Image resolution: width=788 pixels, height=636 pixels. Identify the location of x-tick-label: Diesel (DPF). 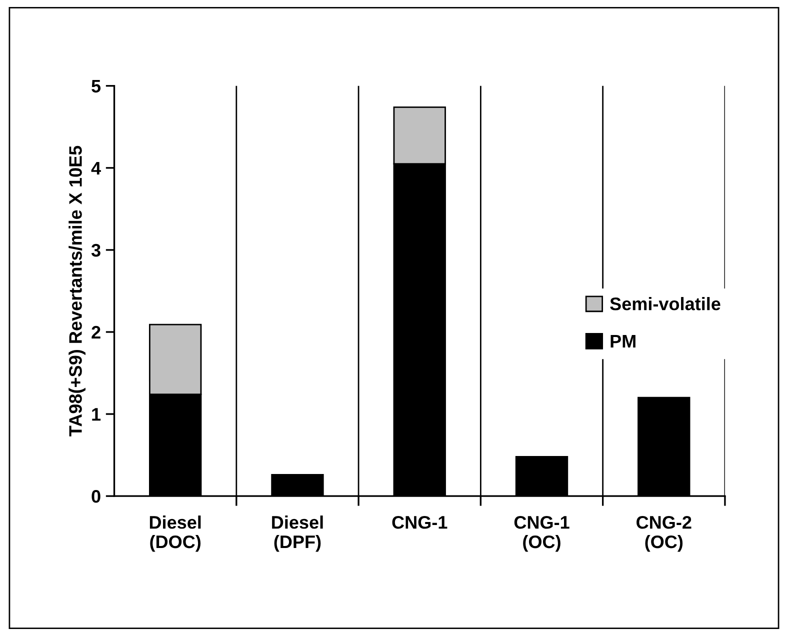
(297, 534).